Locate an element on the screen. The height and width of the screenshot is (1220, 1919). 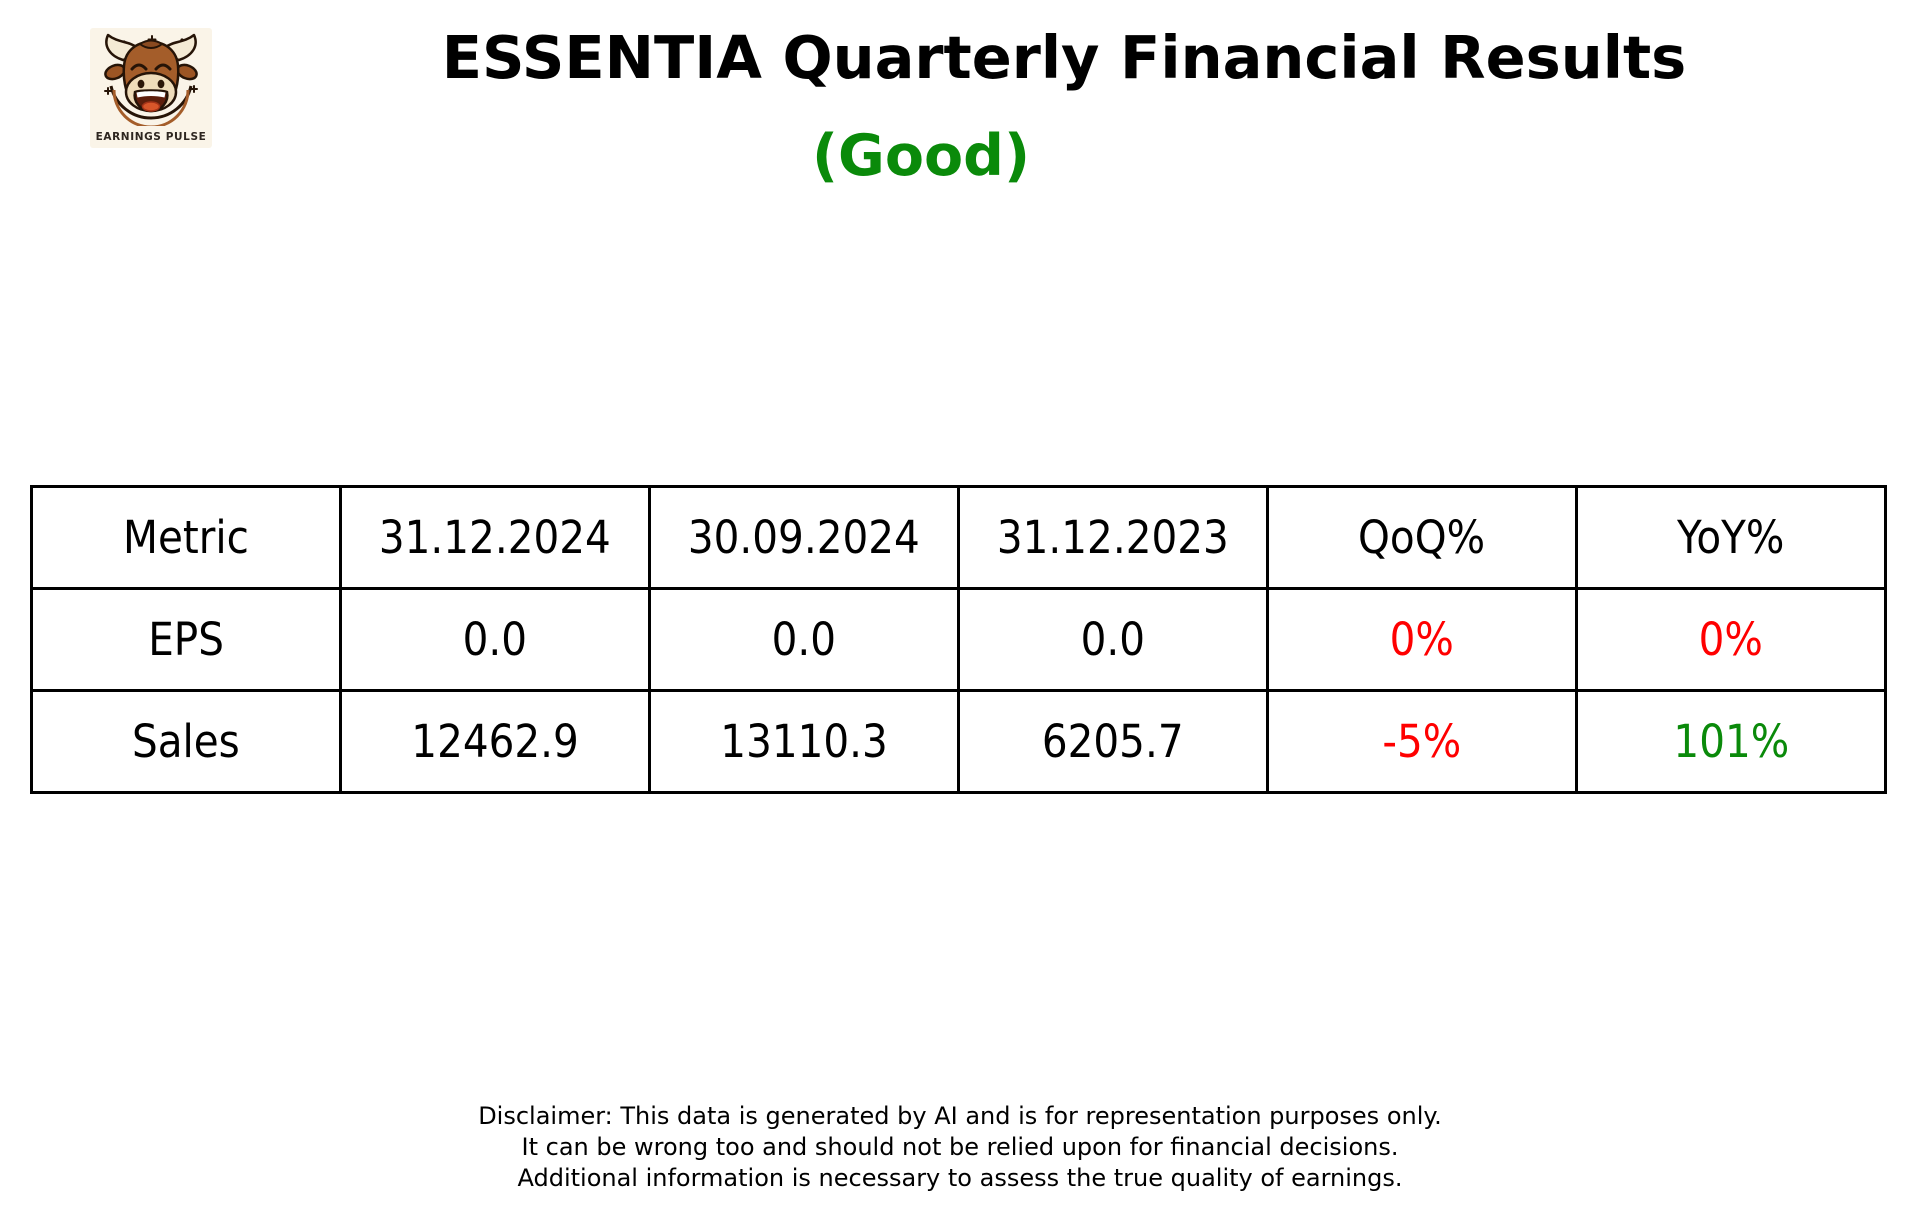
eps-previous-cell: 0.0 is located at coordinates (804, 639).